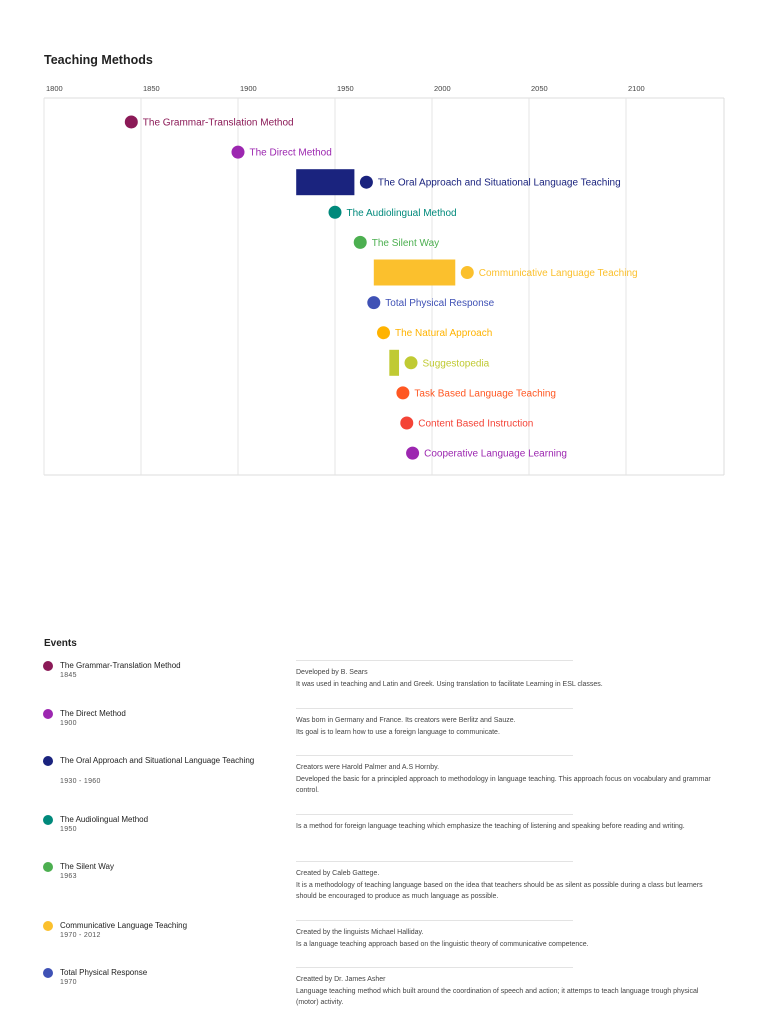  What do you see at coordinates (485, 393) in the screenshot?
I see `item-label: Task Based Language Teaching` at bounding box center [485, 393].